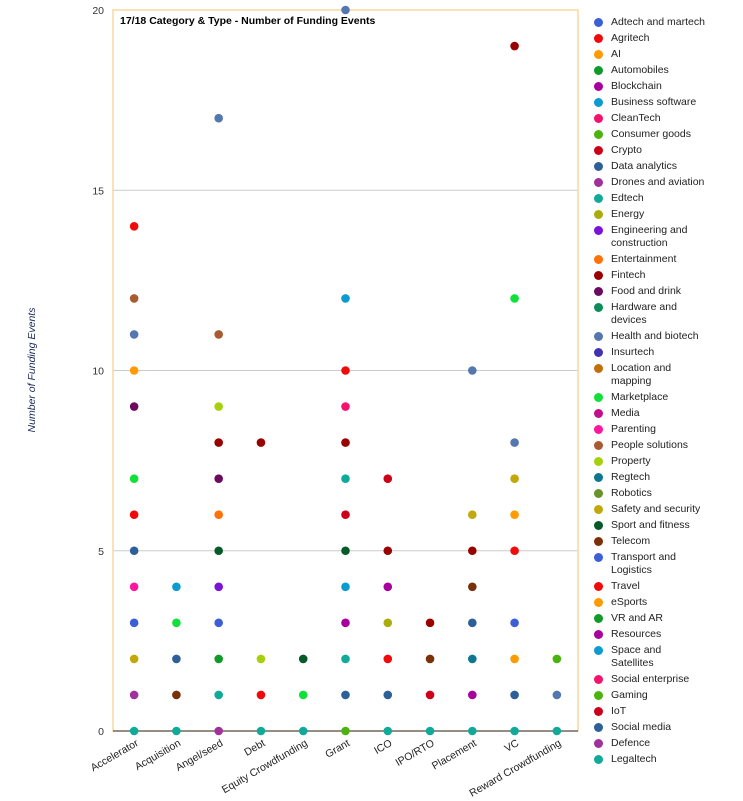 This screenshot has width=743, height=801. What do you see at coordinates (667, 679) in the screenshot?
I see `legend-item: Social enterprise` at bounding box center [667, 679].